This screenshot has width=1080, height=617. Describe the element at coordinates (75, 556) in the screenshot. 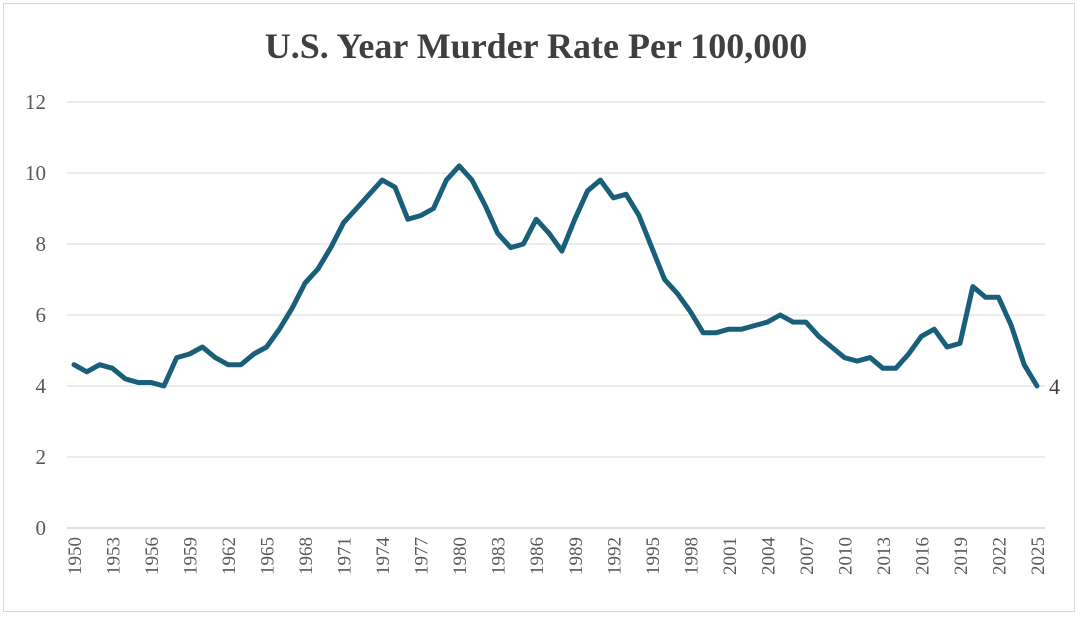

I see `x-tick-label: 1950` at that location.